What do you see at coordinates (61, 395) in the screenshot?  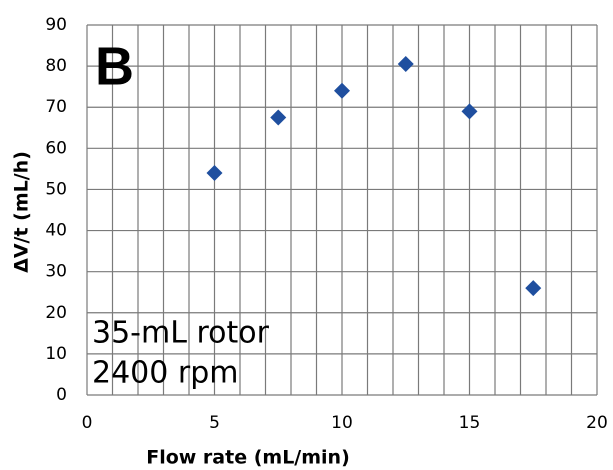 I see `y-tick-label: 0` at bounding box center [61, 395].